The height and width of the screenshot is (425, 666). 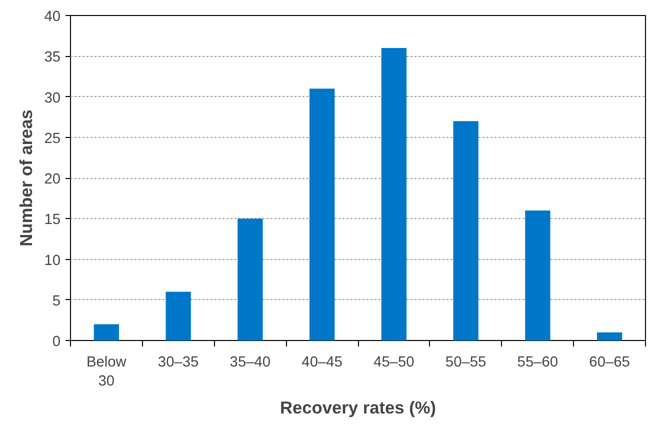 What do you see at coordinates (56, 342) in the screenshot?
I see `y-tick-label: 0` at bounding box center [56, 342].